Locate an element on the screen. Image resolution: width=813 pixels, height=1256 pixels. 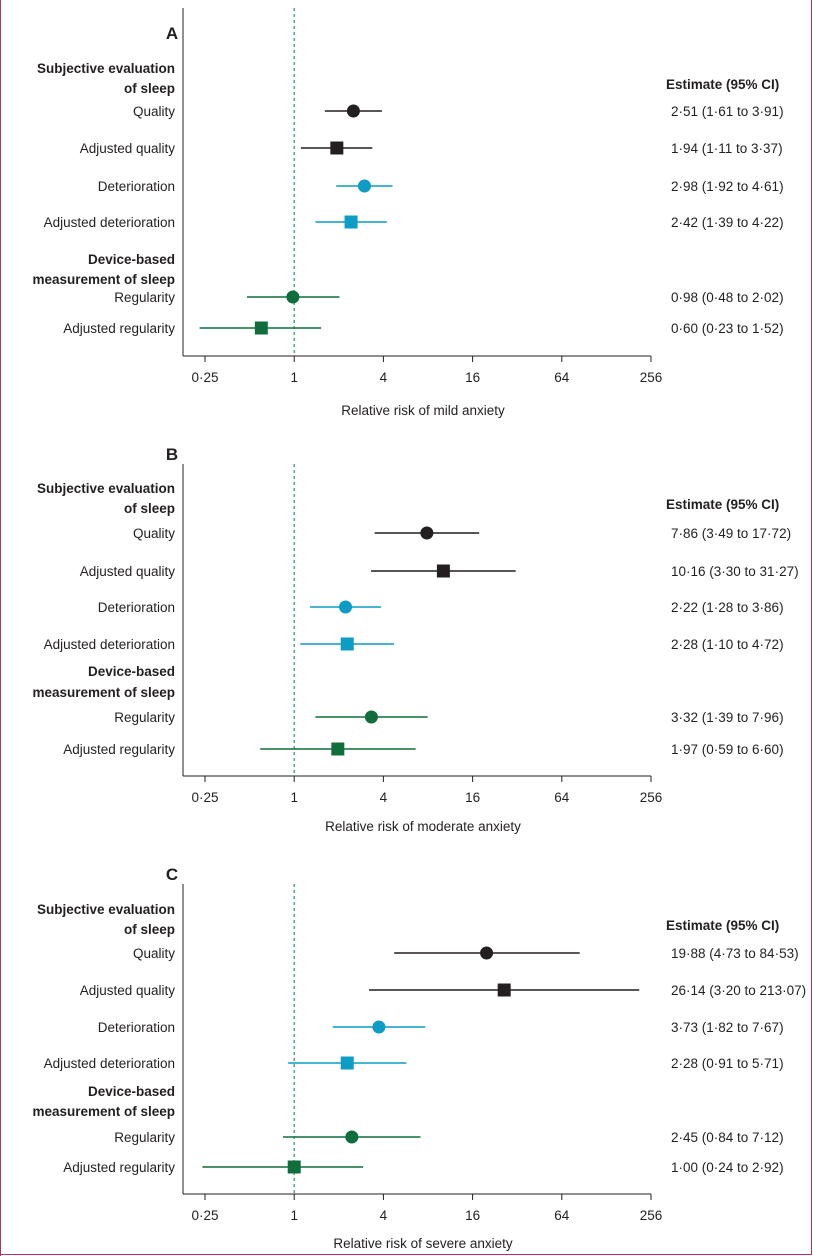
panel-letter-B: B is located at coordinates (172, 454).